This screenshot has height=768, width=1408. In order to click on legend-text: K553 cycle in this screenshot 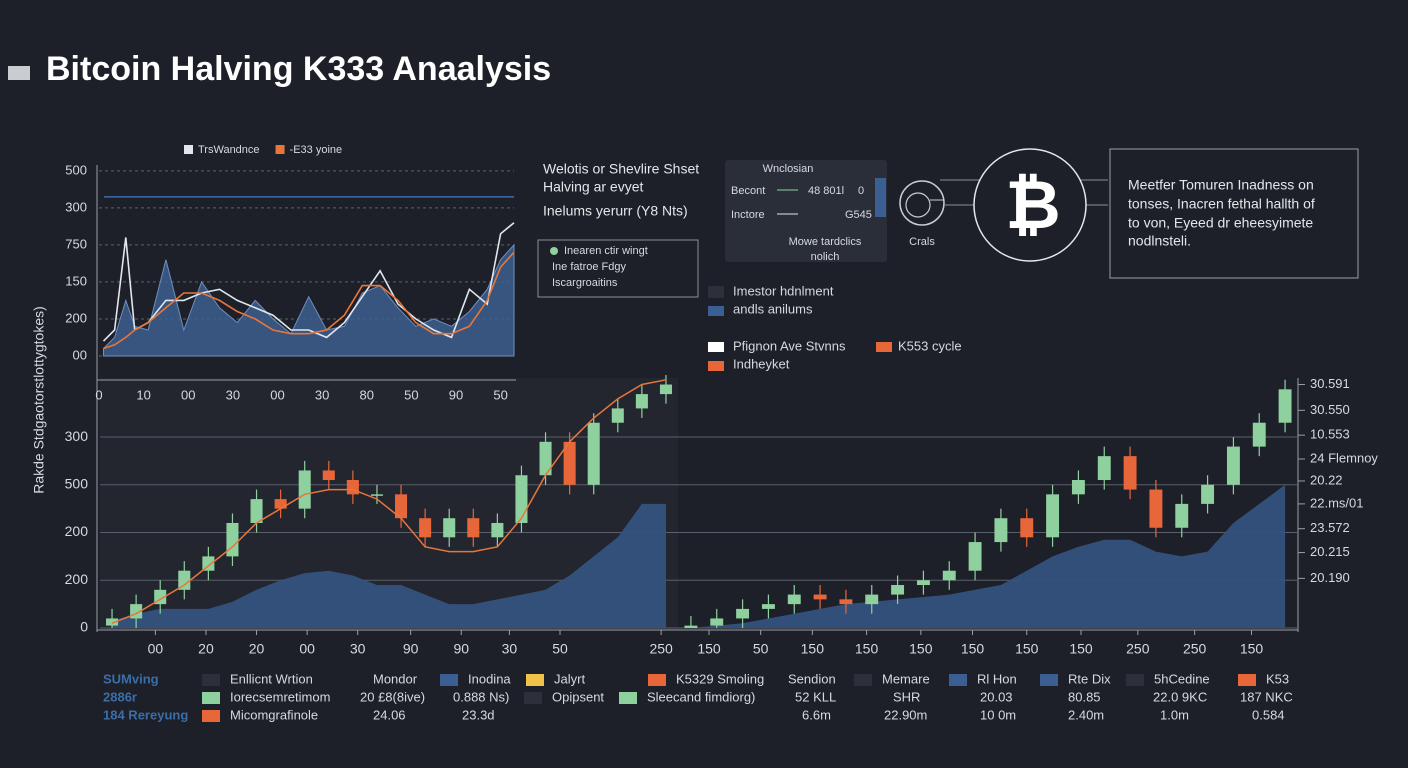, I will do `click(930, 345)`.